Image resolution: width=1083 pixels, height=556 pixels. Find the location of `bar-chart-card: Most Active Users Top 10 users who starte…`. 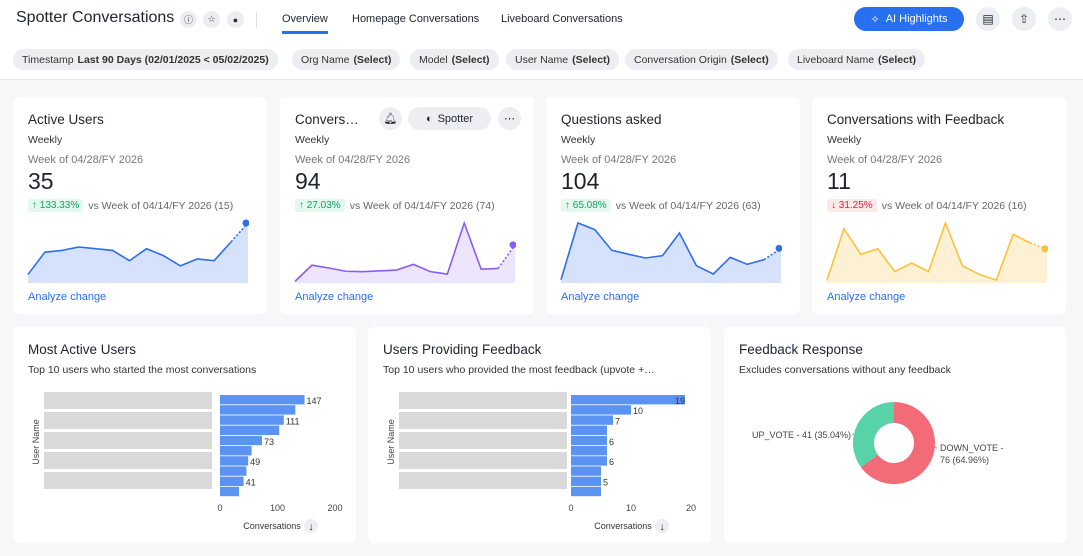

bar-chart-card: Most Active Users Top 10 users who starte… is located at coordinates (184, 435).